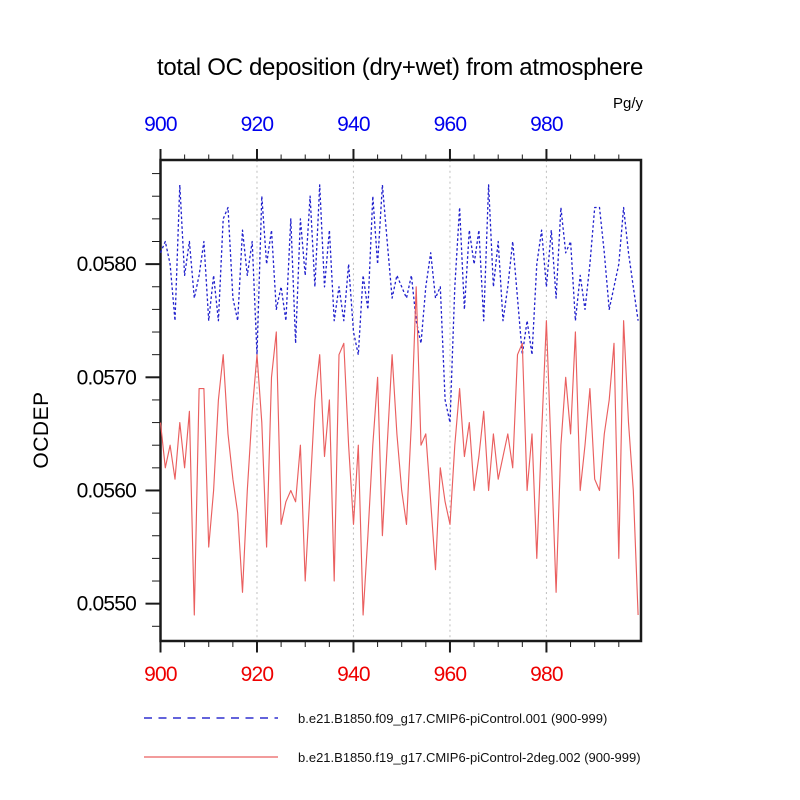 Image resolution: width=800 pixels, height=800 pixels. What do you see at coordinates (257, 674) in the screenshot?
I see `x-tick-label-bottom-920: 920` at bounding box center [257, 674].